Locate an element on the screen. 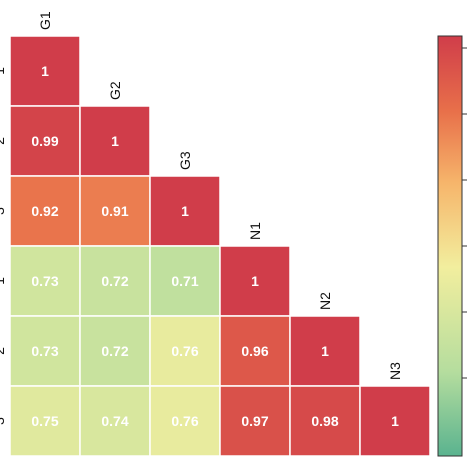 Image resolution: width=474 pixels, height=474 pixels. column-label-g3: G3 is located at coordinates (185, 160).